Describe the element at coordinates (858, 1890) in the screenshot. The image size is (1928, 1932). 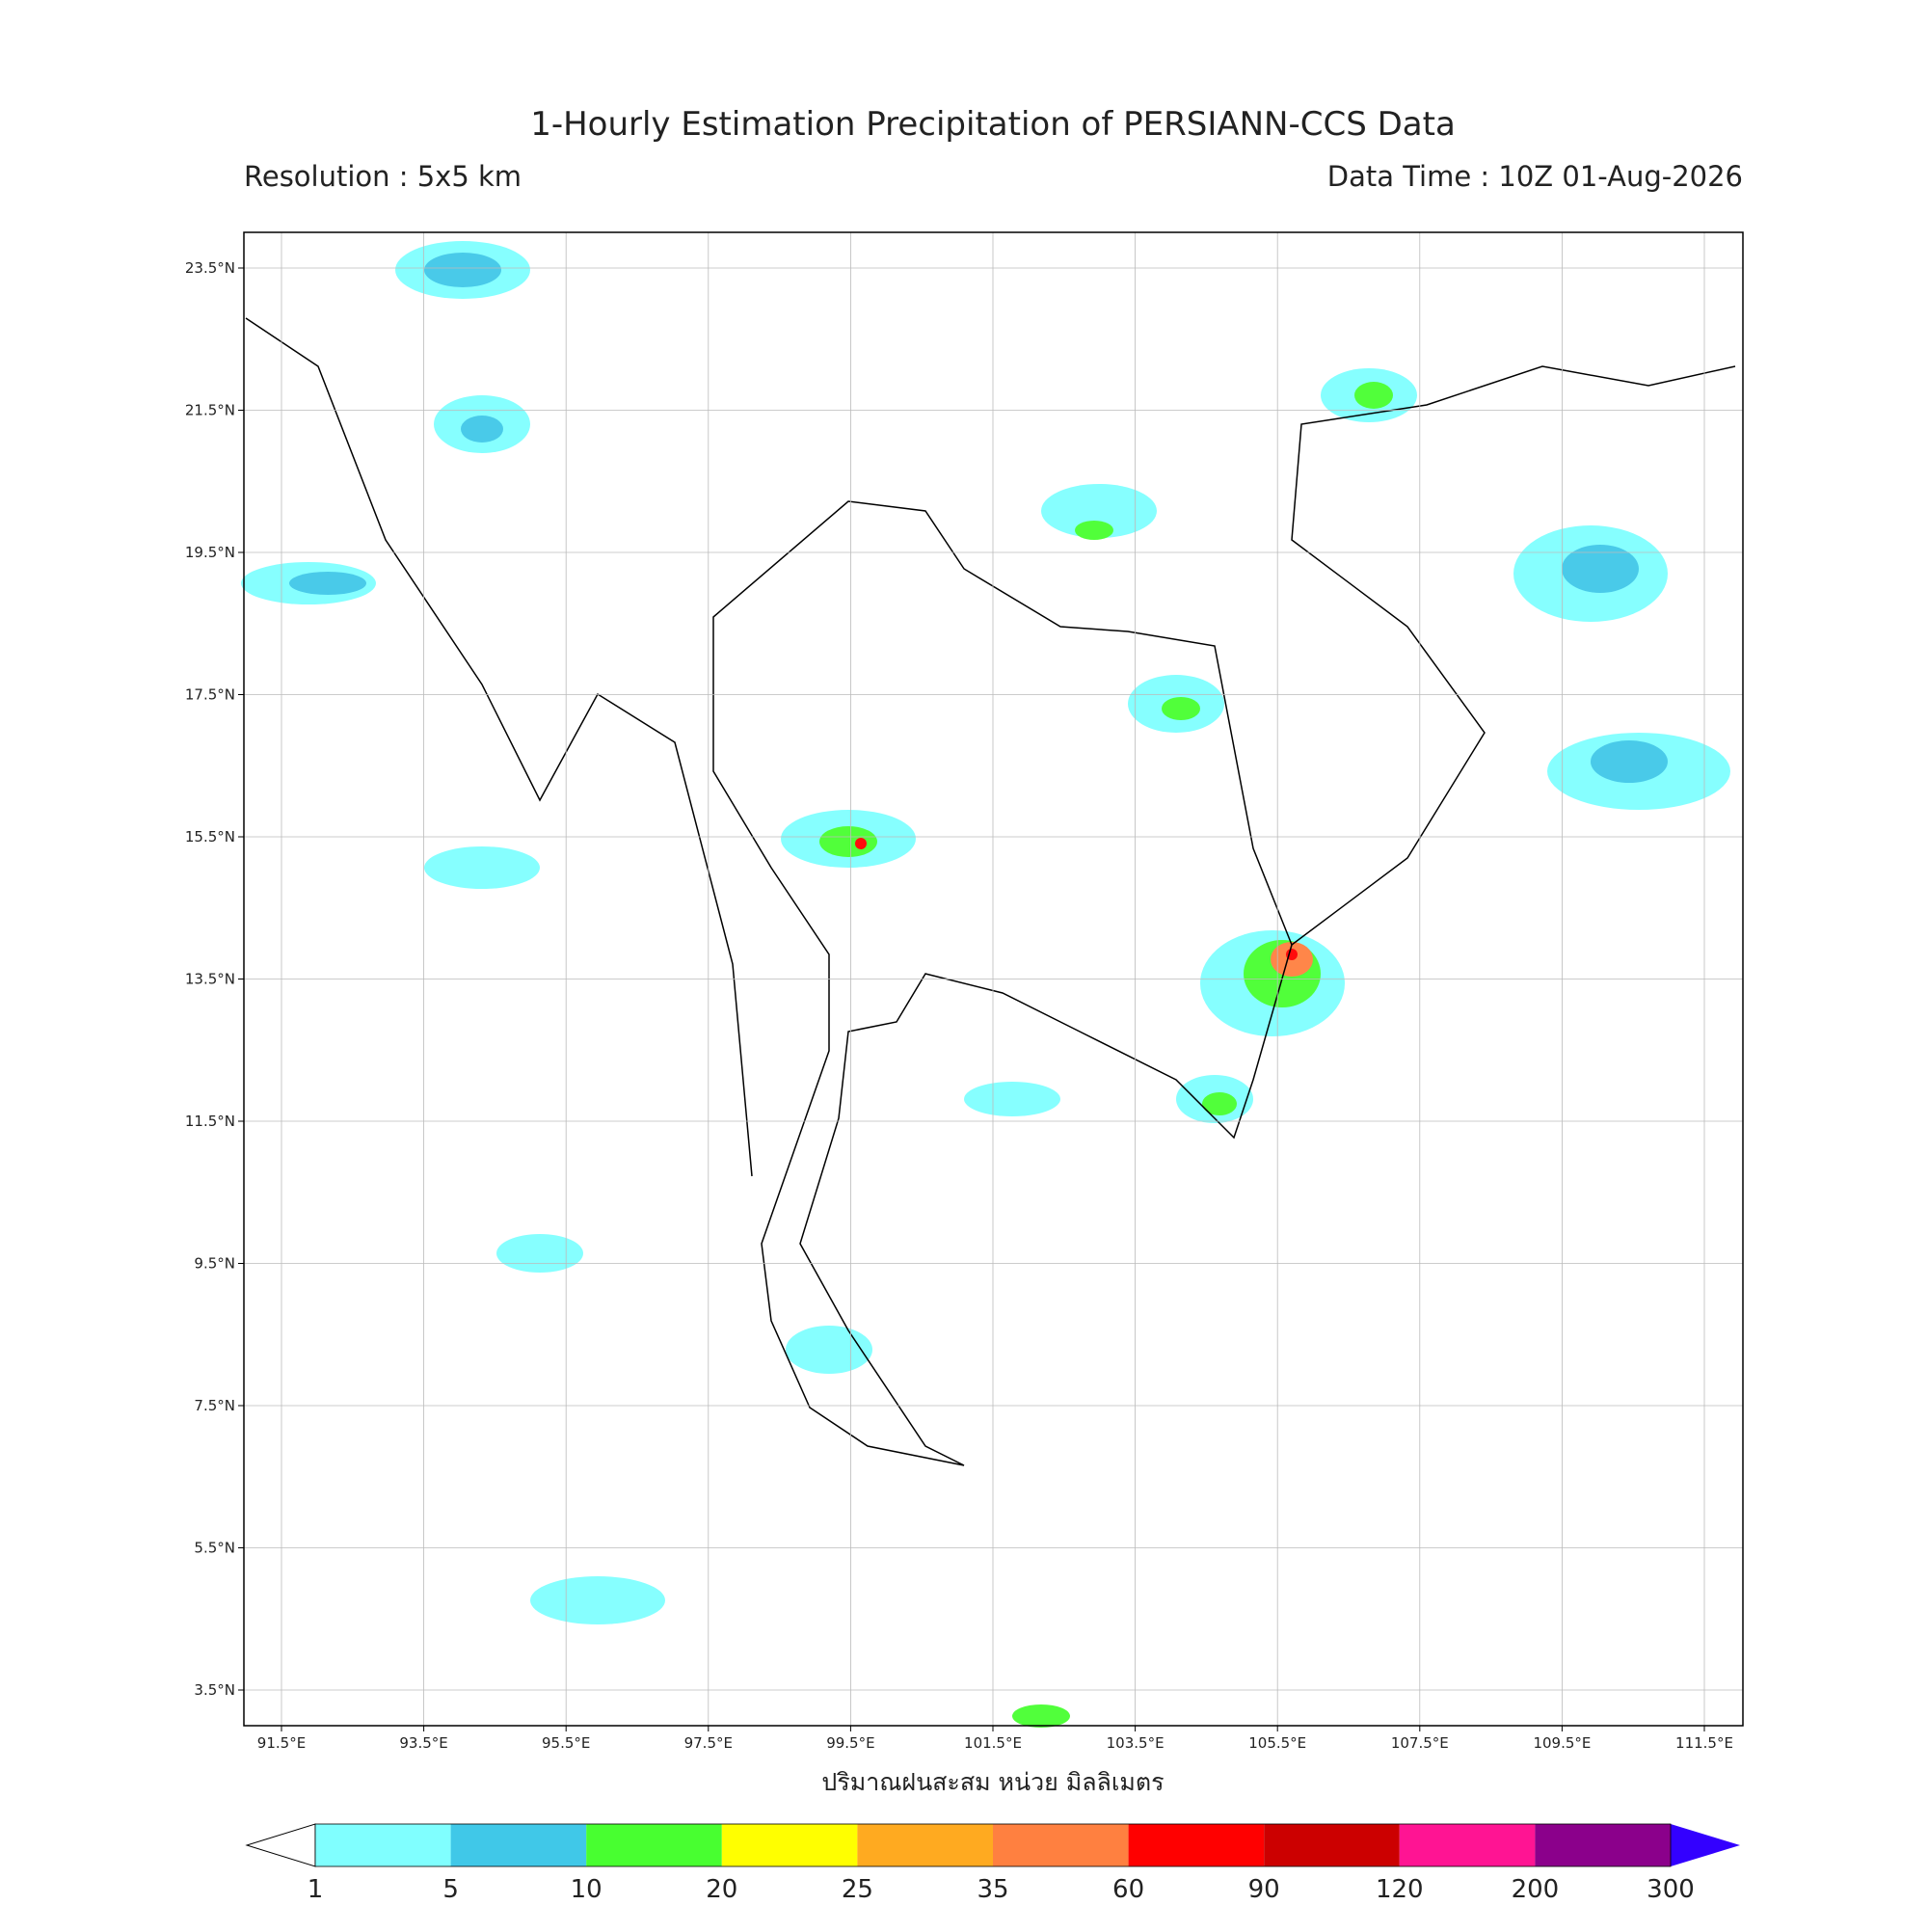
I see `colorbar-label: 25` at that location.